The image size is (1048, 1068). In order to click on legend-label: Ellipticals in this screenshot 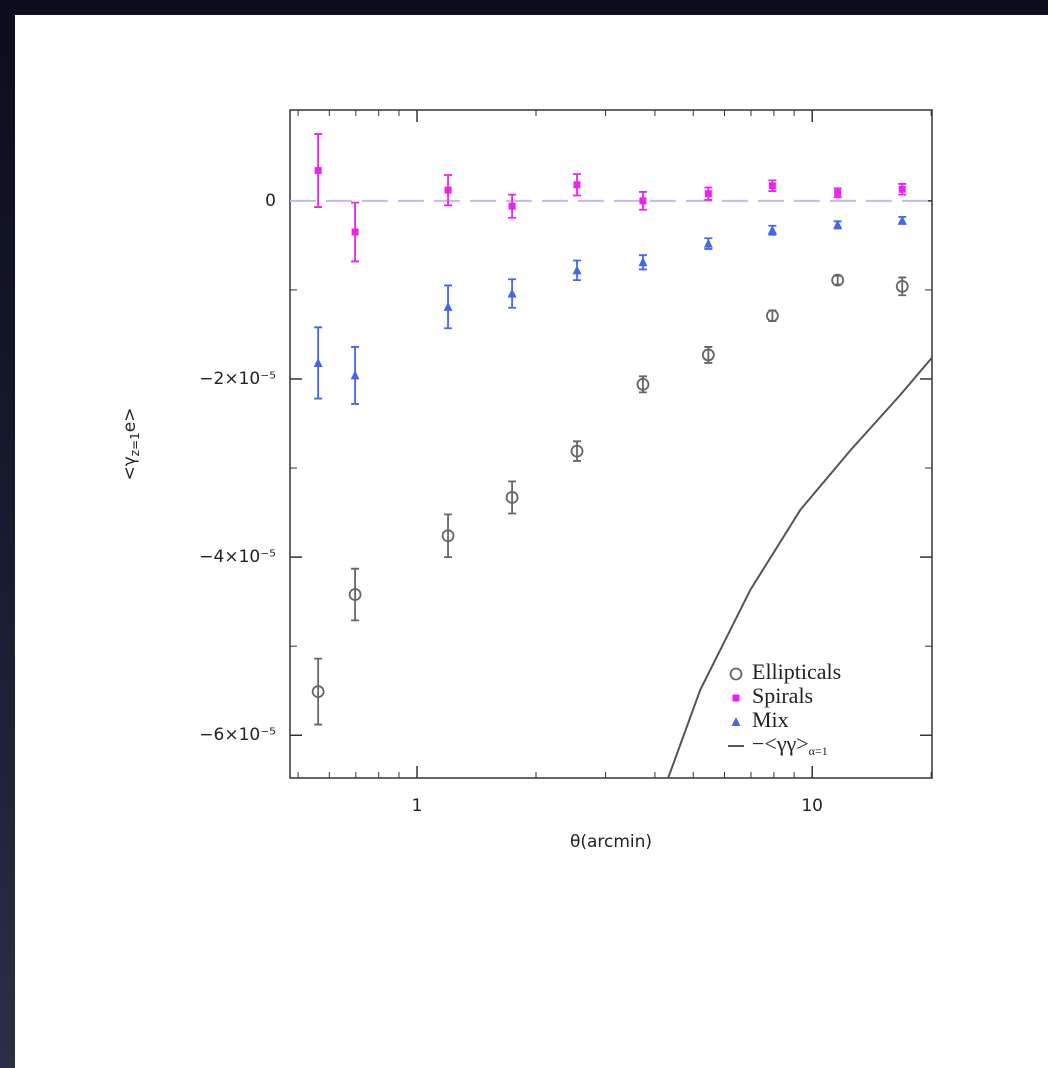, I will do `click(796, 671)`.